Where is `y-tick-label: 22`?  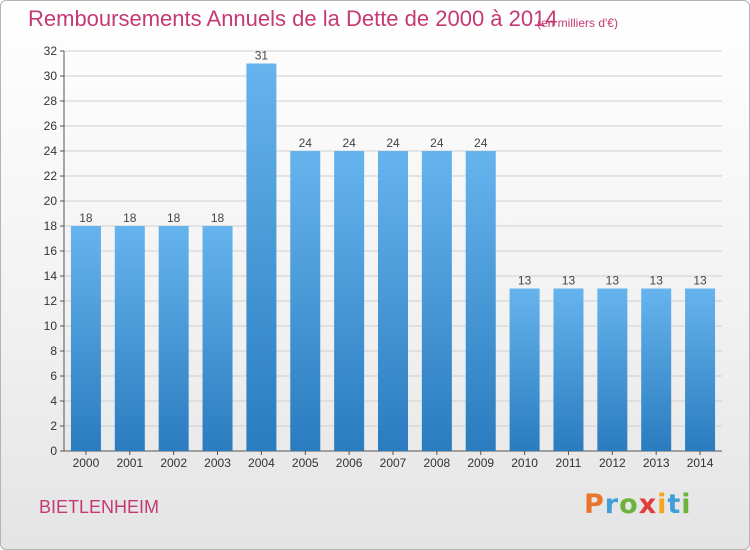
y-tick-label: 22 is located at coordinates (51, 176).